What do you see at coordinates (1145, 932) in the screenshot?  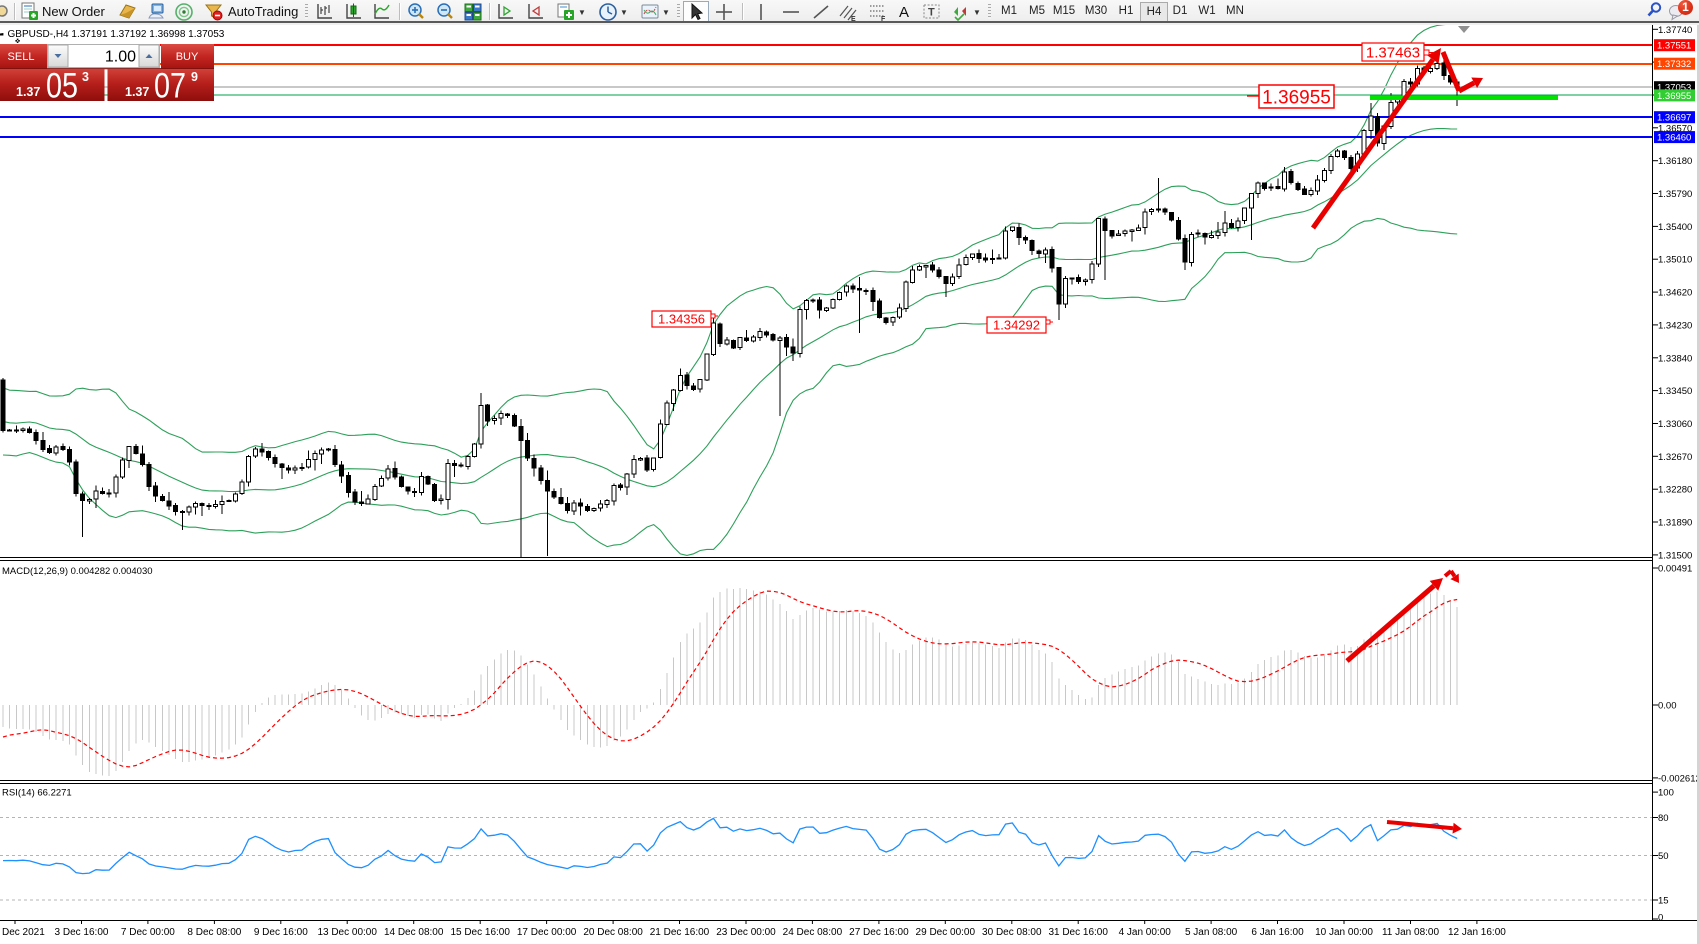 I see `svg-text: 4 Jan 00:00` at bounding box center [1145, 932].